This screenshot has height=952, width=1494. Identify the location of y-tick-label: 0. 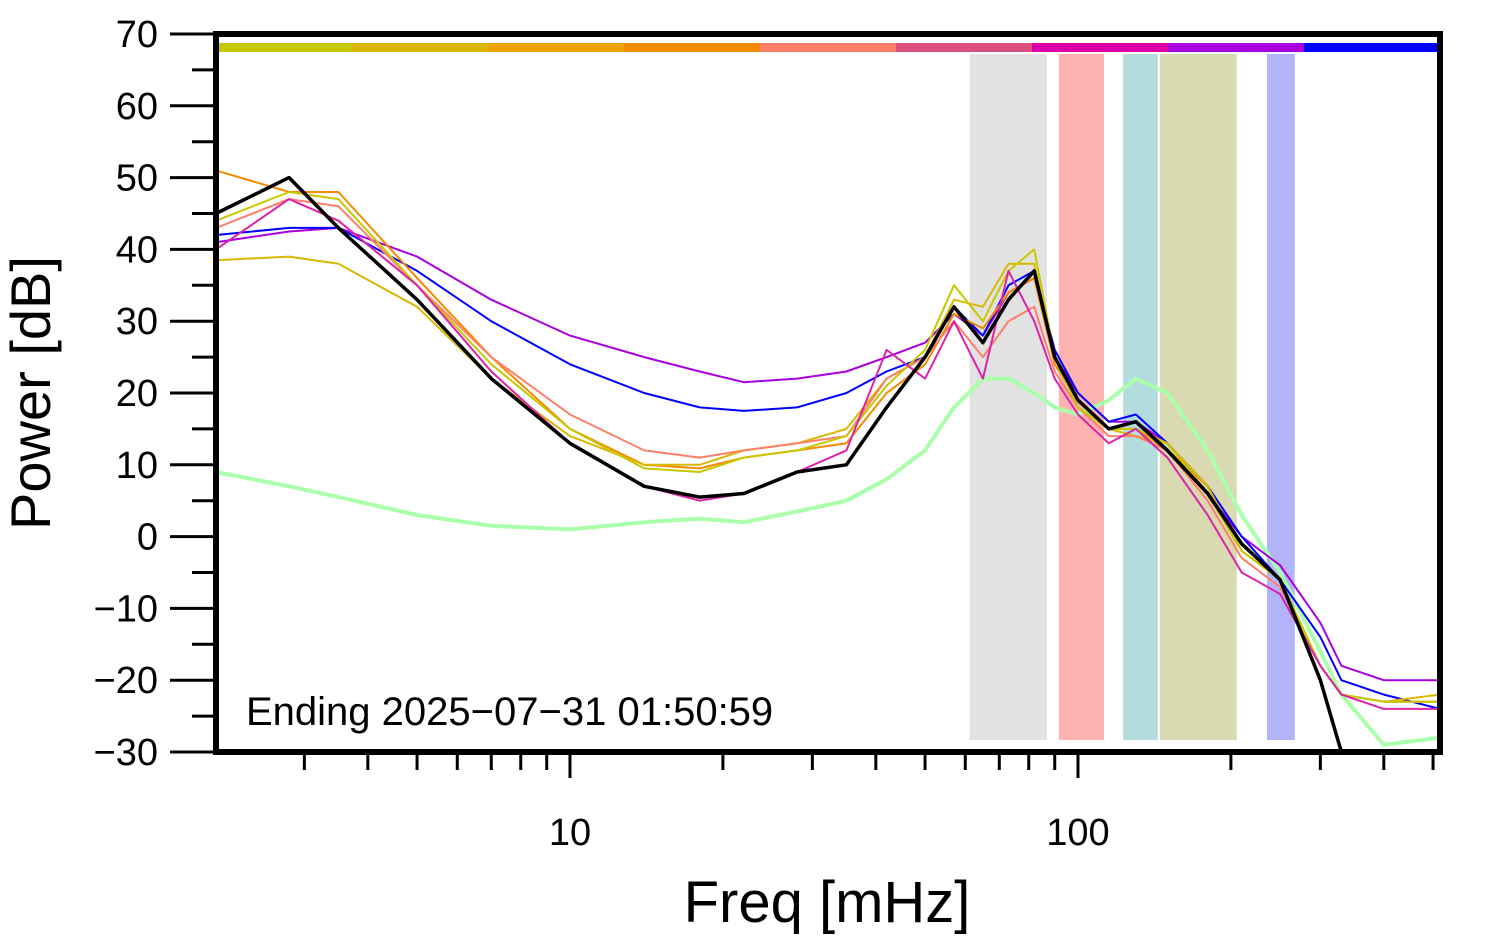
(147, 538).